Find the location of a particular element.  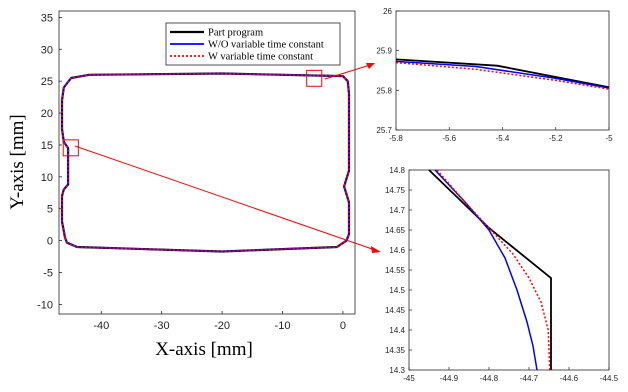

z2-x-tick-label-0: -45 is located at coordinates (409, 378).